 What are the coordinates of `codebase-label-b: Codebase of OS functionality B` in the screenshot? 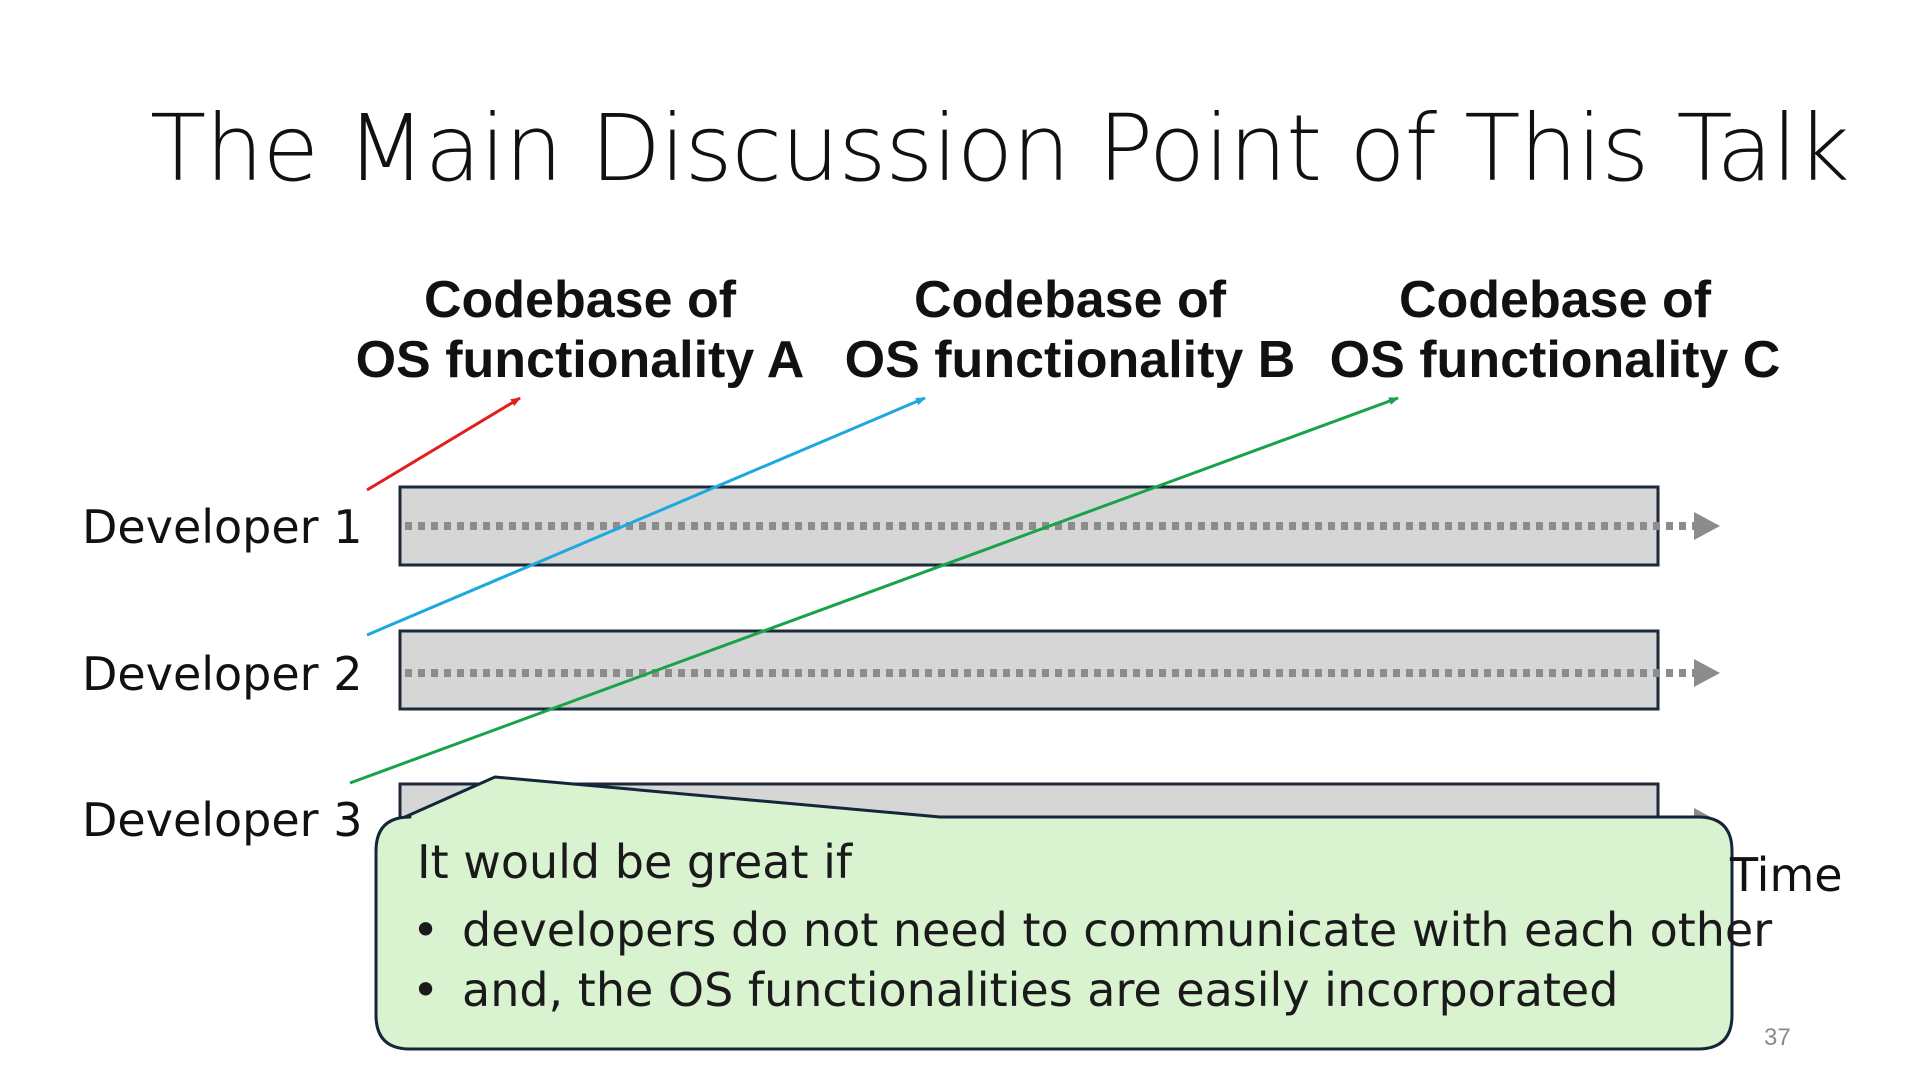 It's located at (1070, 330).